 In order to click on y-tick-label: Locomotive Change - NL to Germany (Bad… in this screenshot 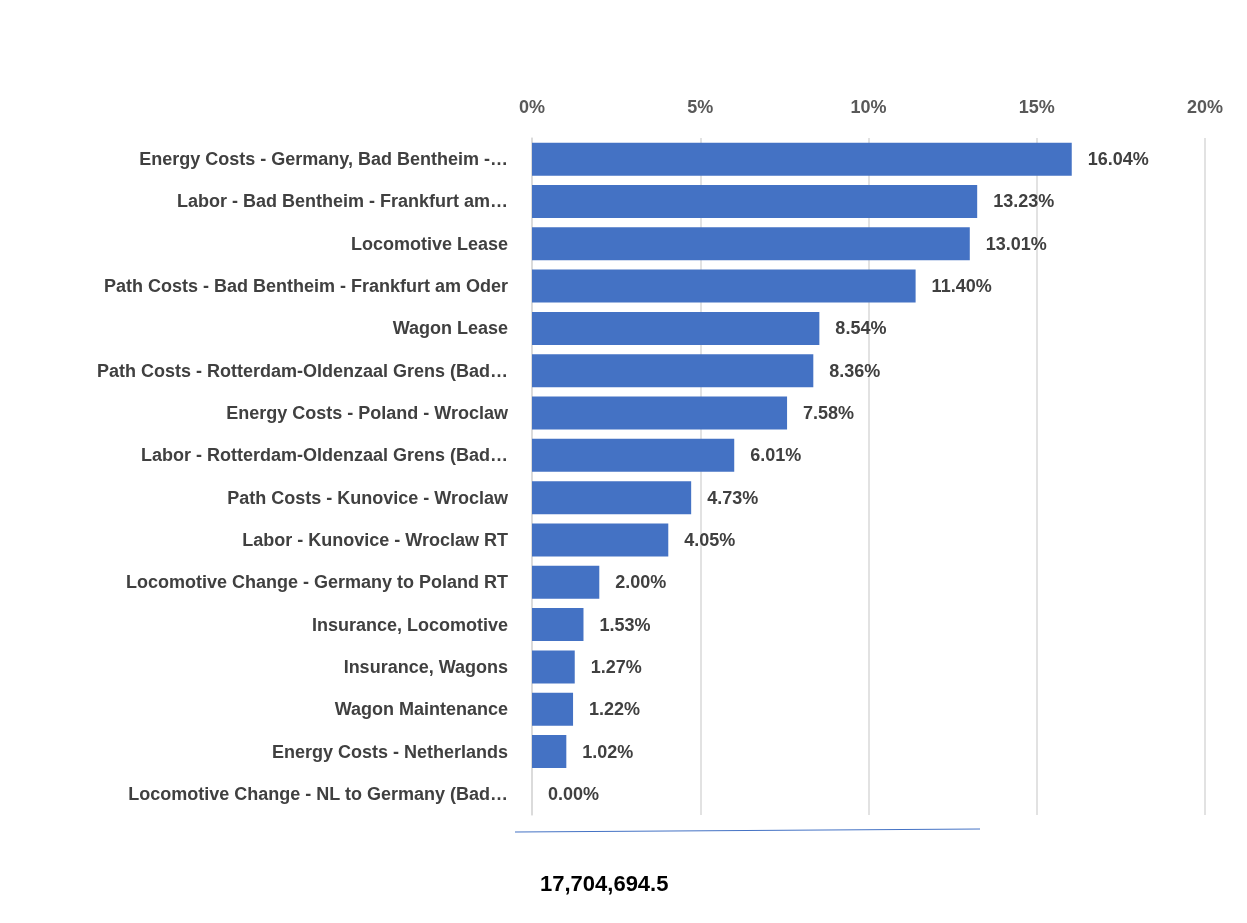, I will do `click(318, 793)`.